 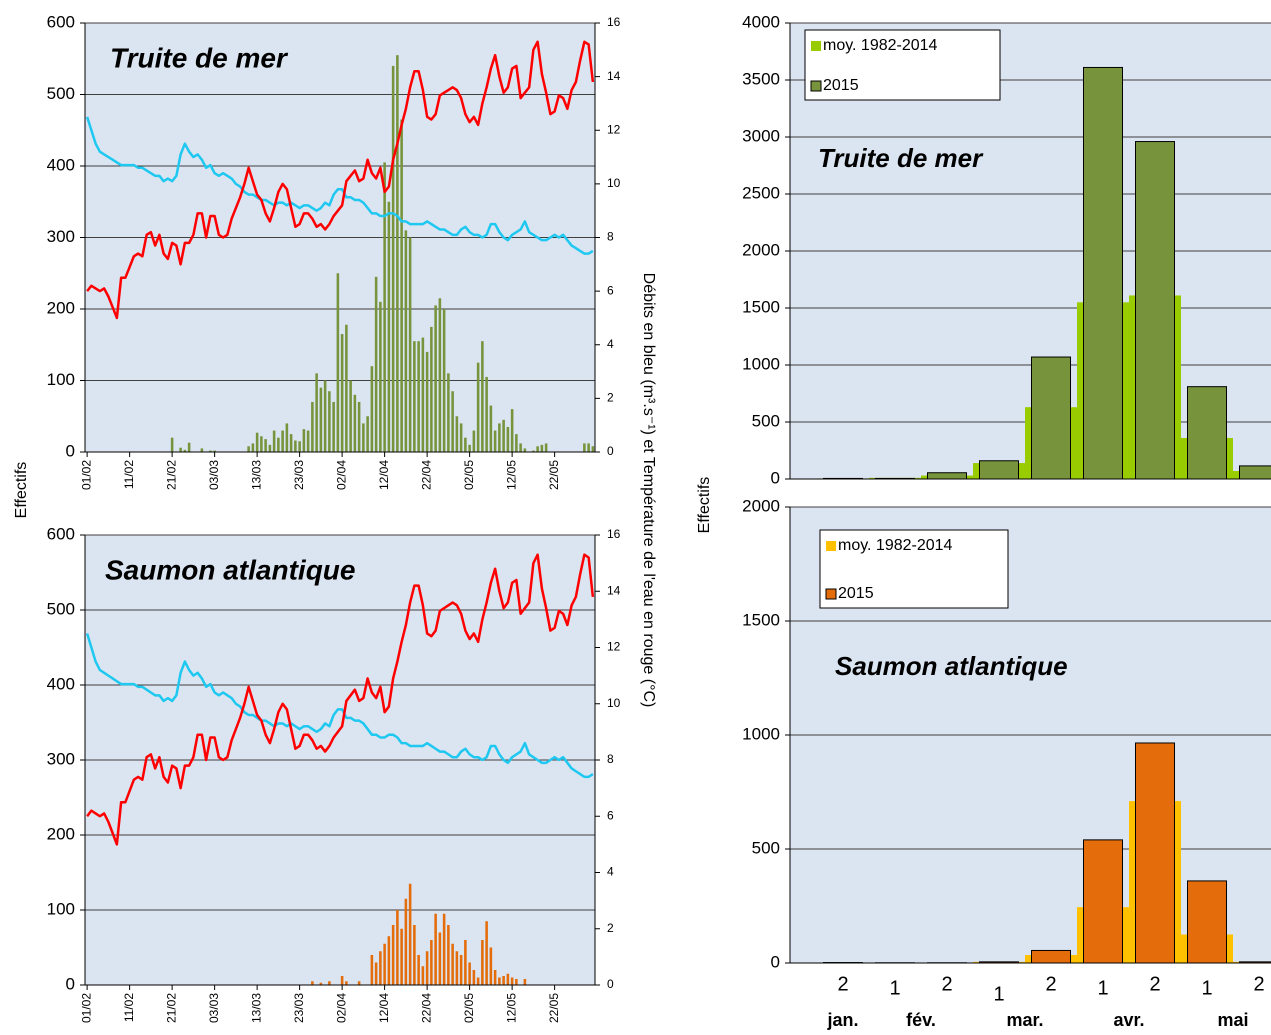 What do you see at coordinates (299, 1008) in the screenshot?
I see `x-tick-label: 23/03` at bounding box center [299, 1008].